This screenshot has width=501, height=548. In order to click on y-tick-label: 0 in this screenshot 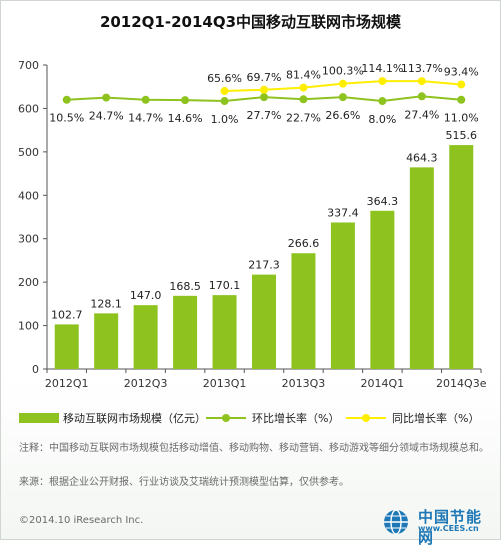, I will do `click(35, 369)`.